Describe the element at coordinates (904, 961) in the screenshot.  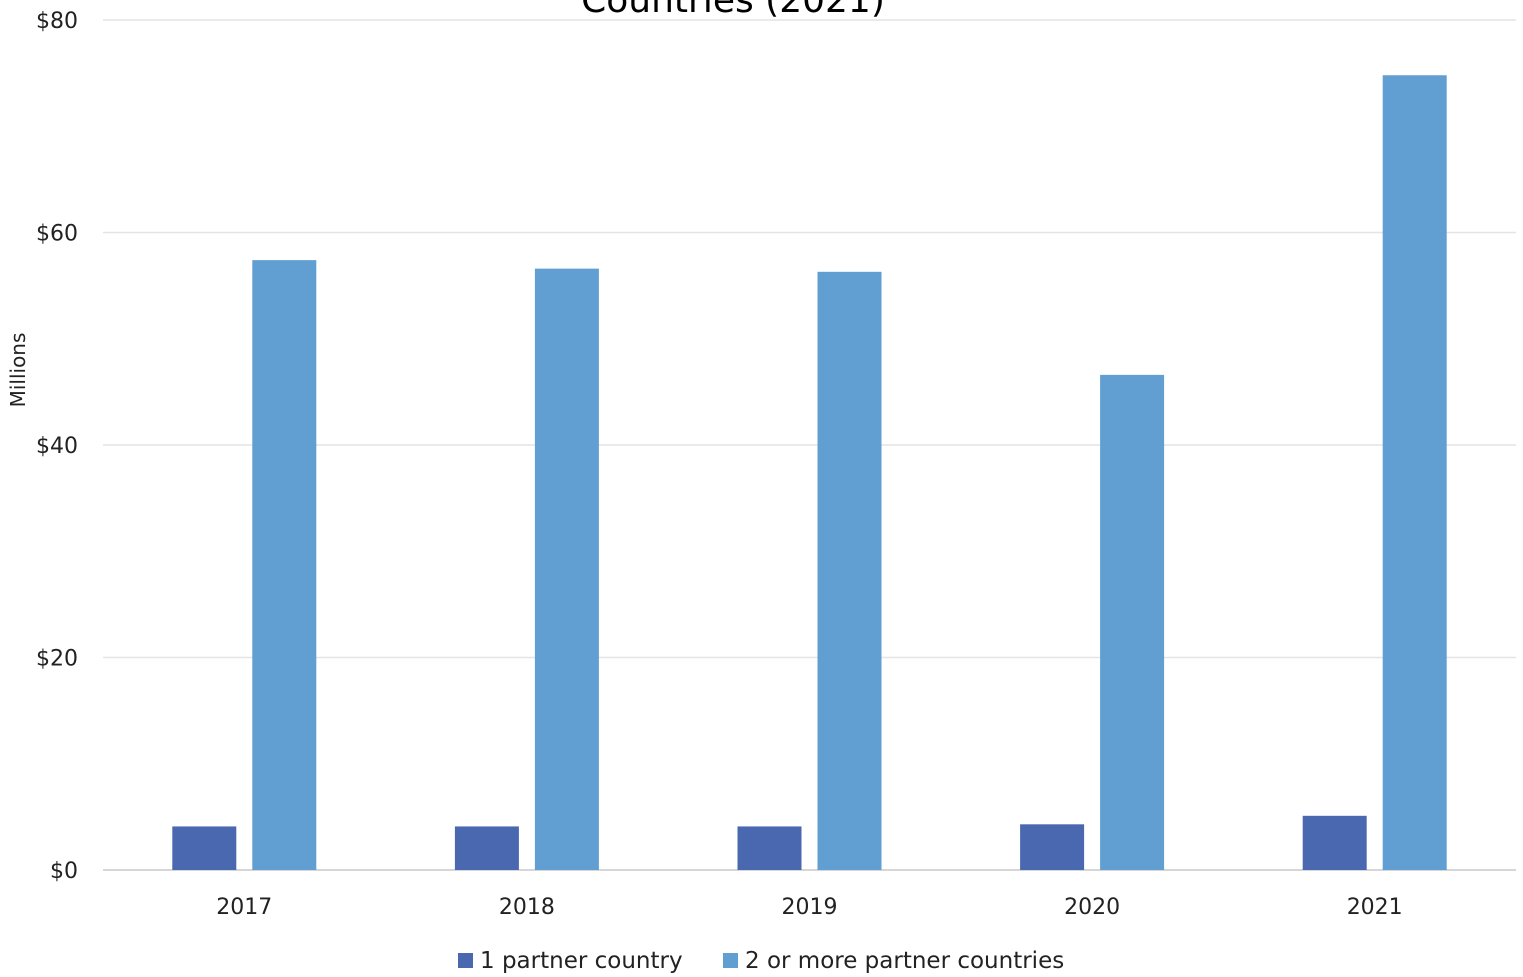
I see `legend-label: 2 or more partner countries` at that location.